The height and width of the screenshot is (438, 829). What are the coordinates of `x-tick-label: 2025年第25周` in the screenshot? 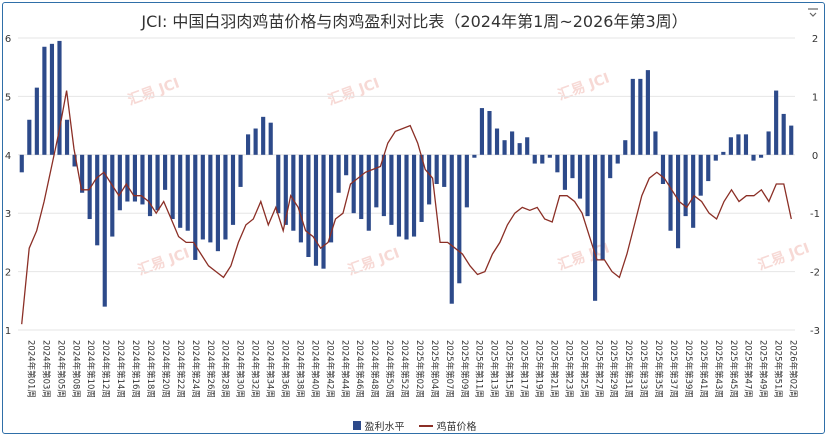 It's located at (583, 369).